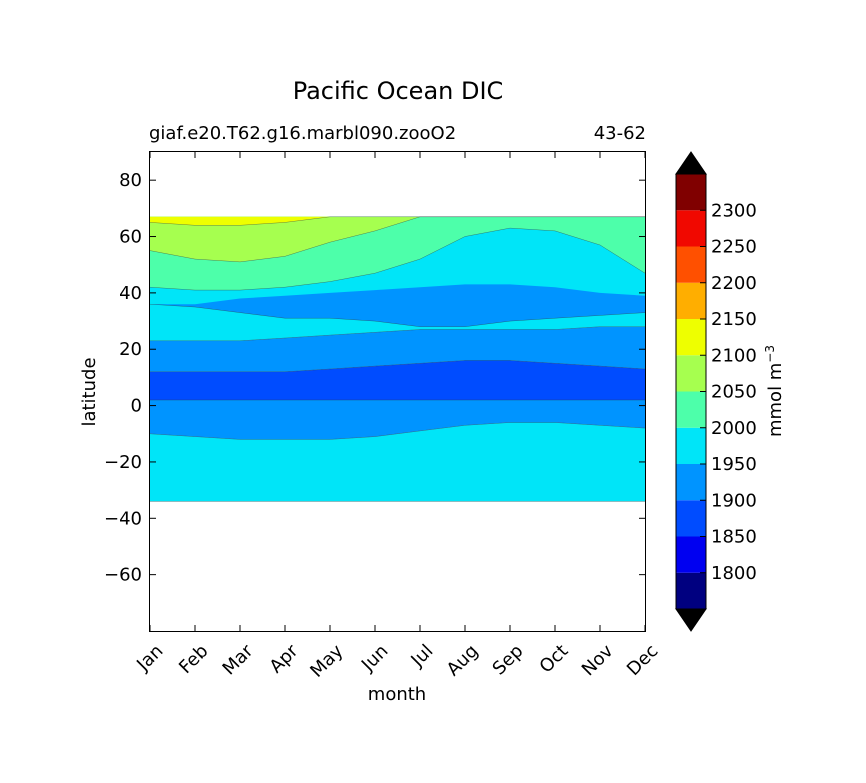 The image size is (866, 783). I want to click on contour-region-tongue-1900-1950, so click(397, 305).